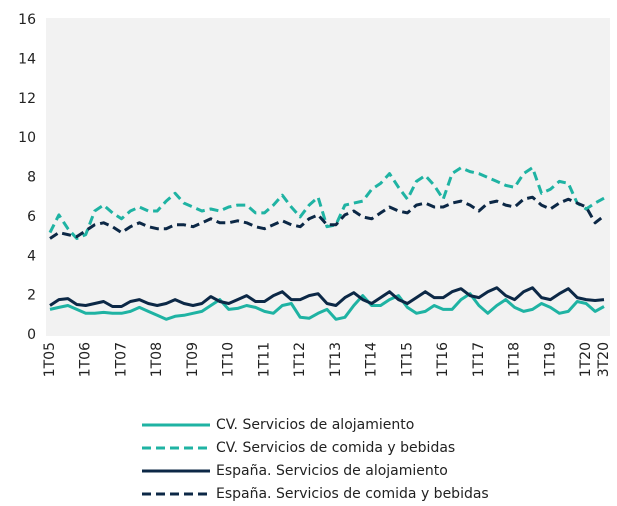 This screenshot has height=506, width=617. Describe the element at coordinates (372, 359) in the screenshot. I see `x-tick-label: 1T14` at that location.